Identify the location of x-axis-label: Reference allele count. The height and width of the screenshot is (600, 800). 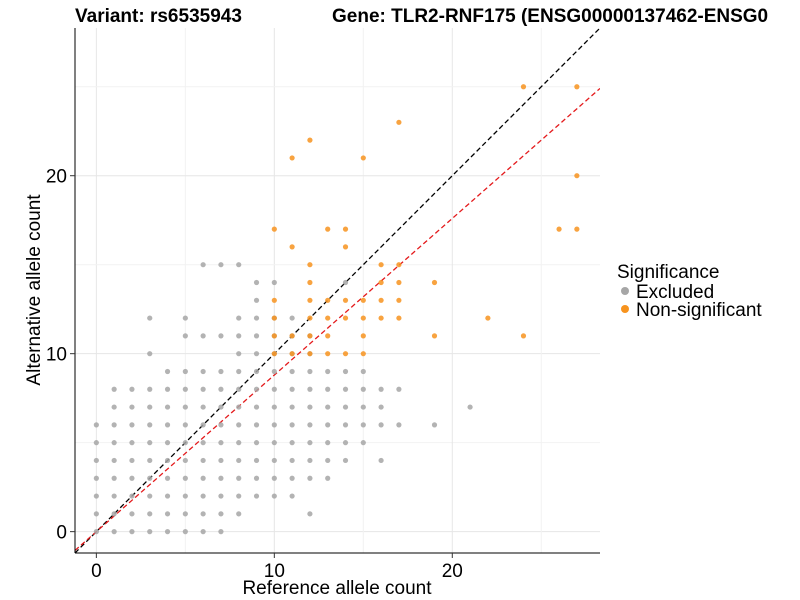
(337, 588).